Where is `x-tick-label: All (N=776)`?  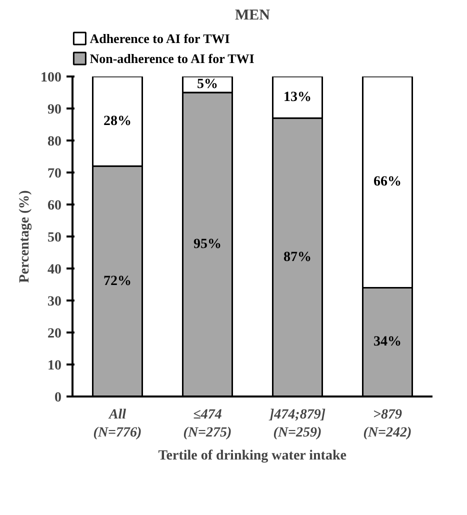
x-tick-label: All (N=776) is located at coordinates (117, 424).